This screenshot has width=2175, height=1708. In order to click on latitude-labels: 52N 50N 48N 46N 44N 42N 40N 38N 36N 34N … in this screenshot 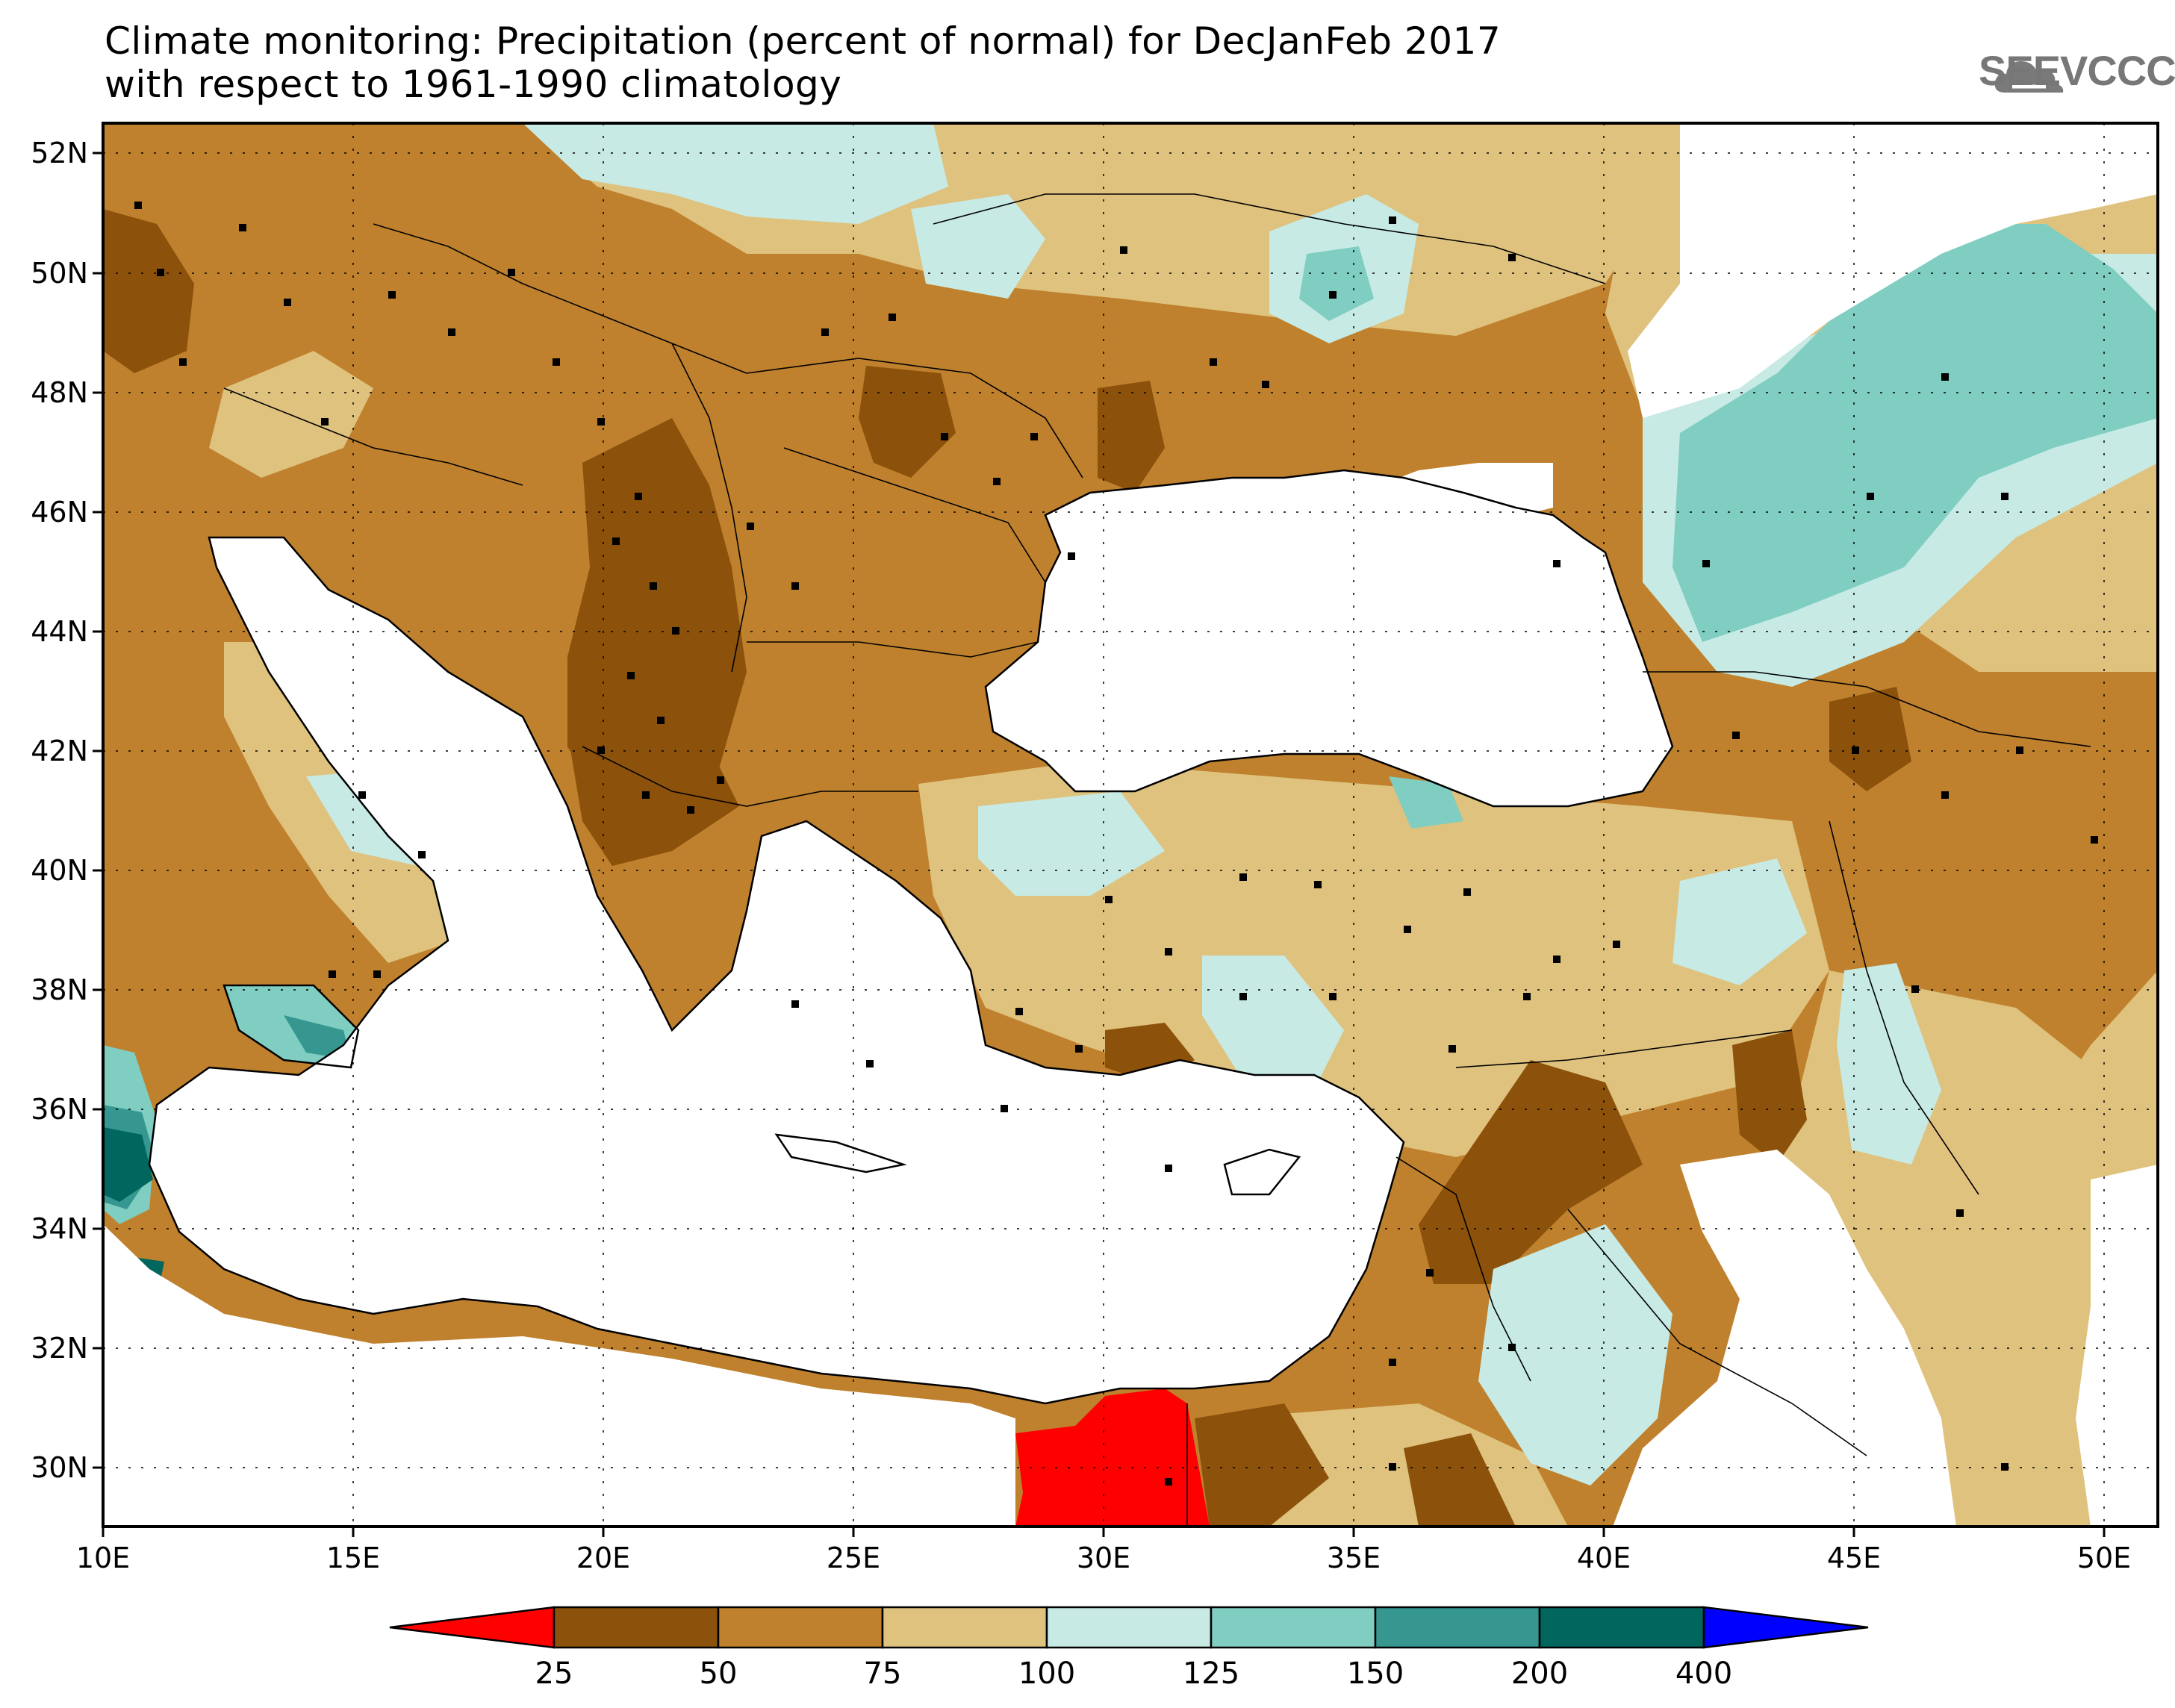, I will do `click(59, 810)`.